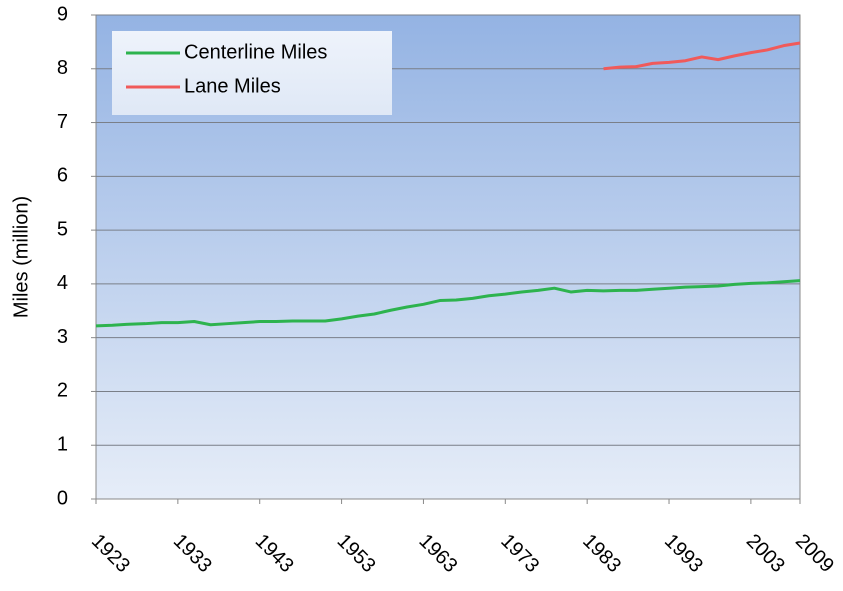 The width and height of the screenshot is (843, 591). What do you see at coordinates (62, 391) in the screenshot?
I see `y-tick-label: 2` at bounding box center [62, 391].